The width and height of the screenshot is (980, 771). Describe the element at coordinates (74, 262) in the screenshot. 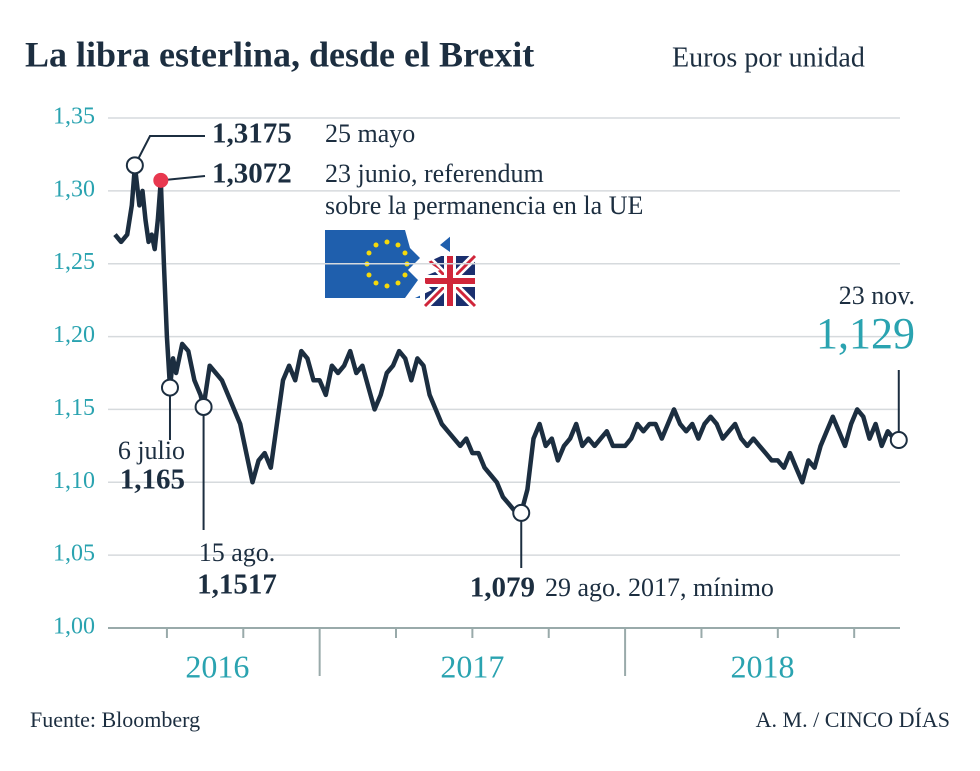

I see `y-tick-label: 1,25` at that location.